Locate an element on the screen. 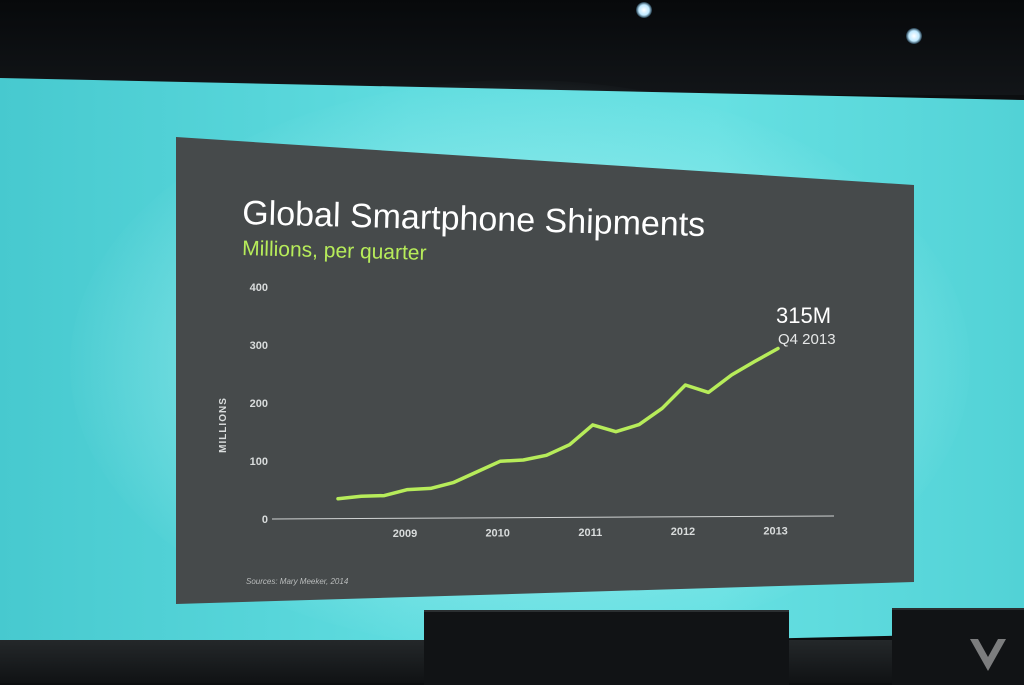  data-points is located at coordinates (558, 423).